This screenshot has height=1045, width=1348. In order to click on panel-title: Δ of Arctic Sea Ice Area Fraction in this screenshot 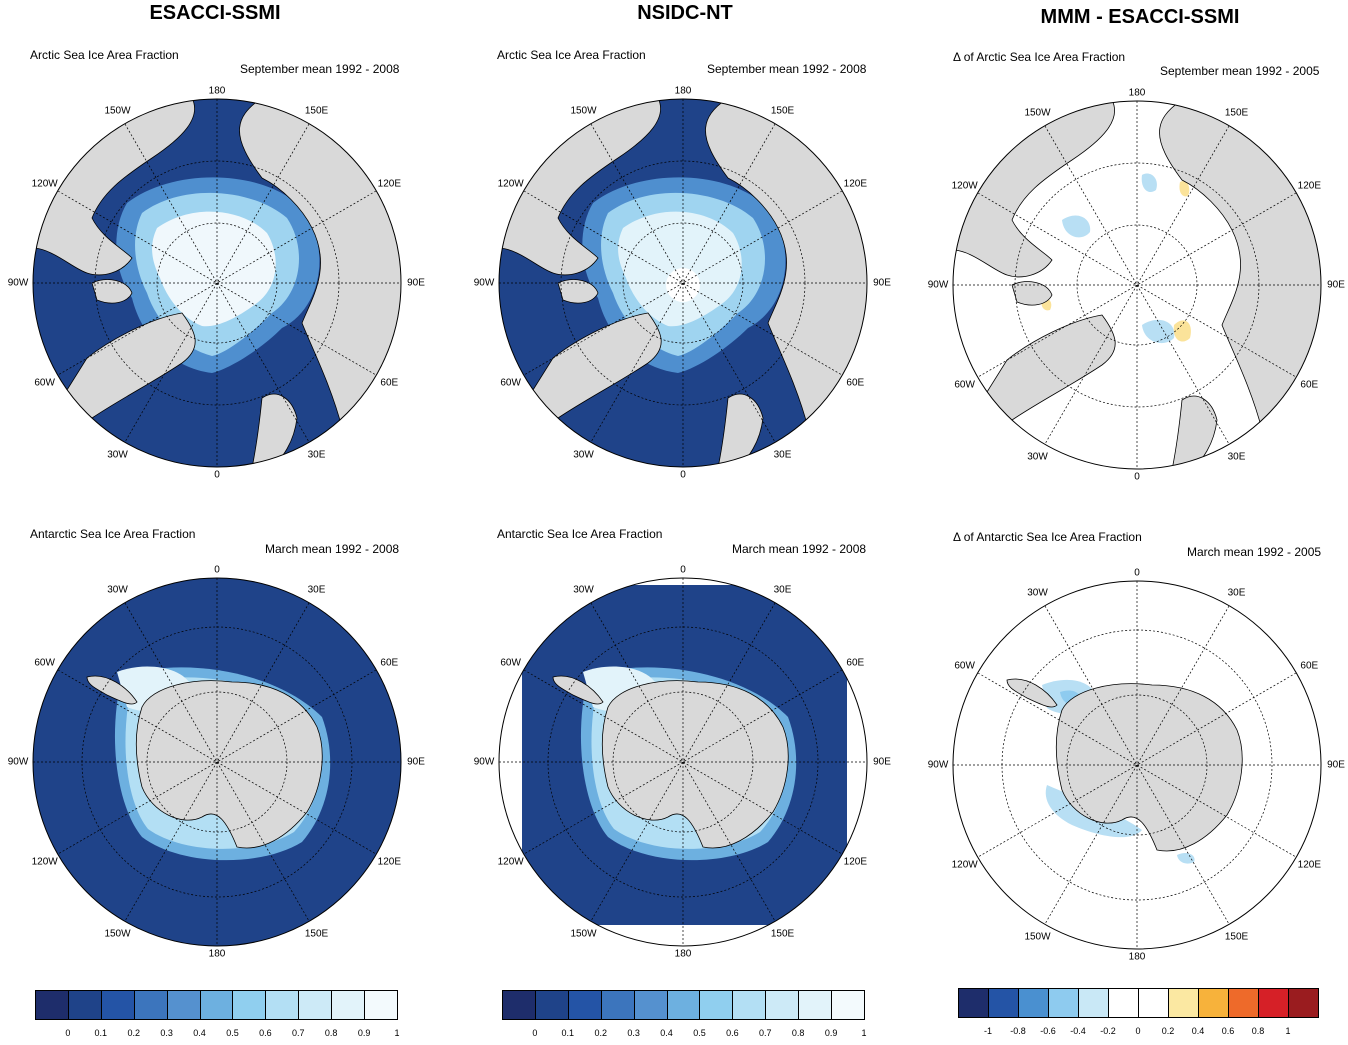, I will do `click(1039, 57)`.